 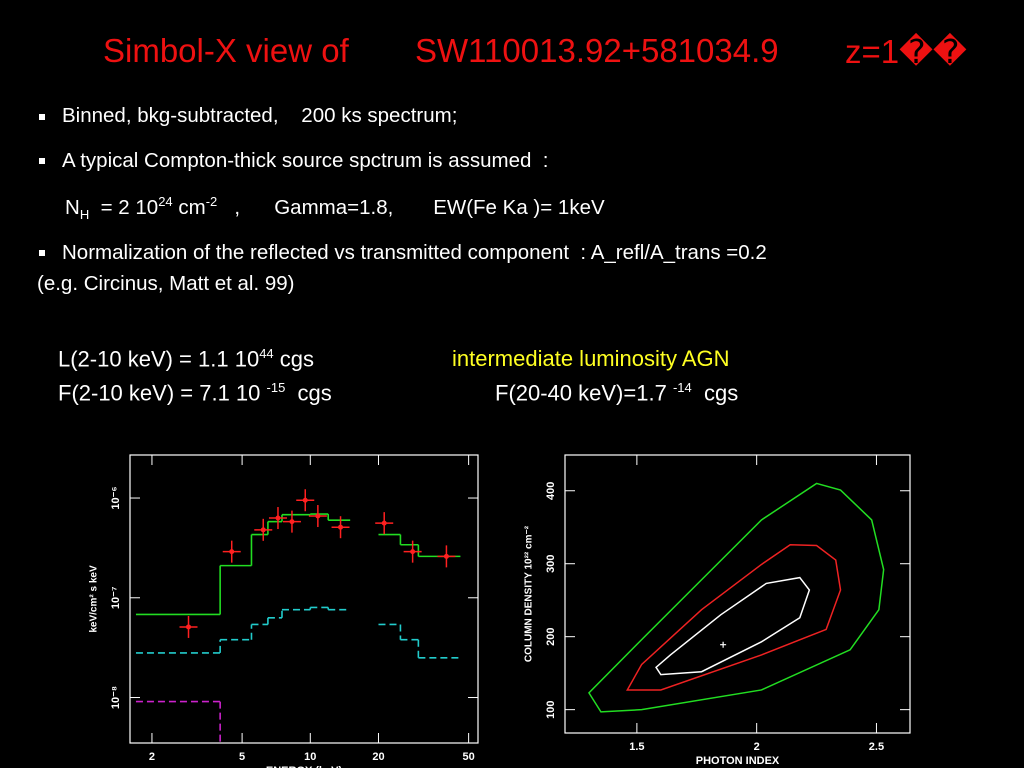 I want to click on text: -15, so click(x=276, y=387).